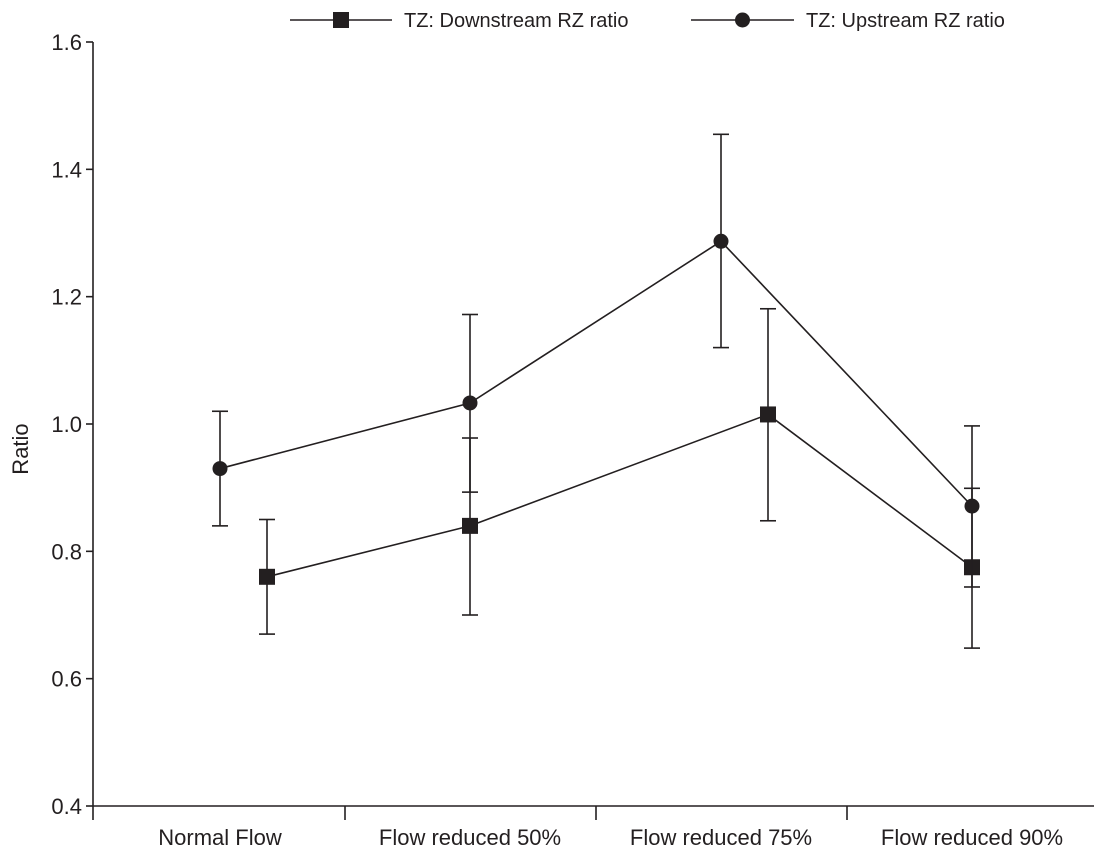 The width and height of the screenshot is (1094, 856). Describe the element at coordinates (66, 679) in the screenshot. I see `y-tick-label: 0.6` at that location.